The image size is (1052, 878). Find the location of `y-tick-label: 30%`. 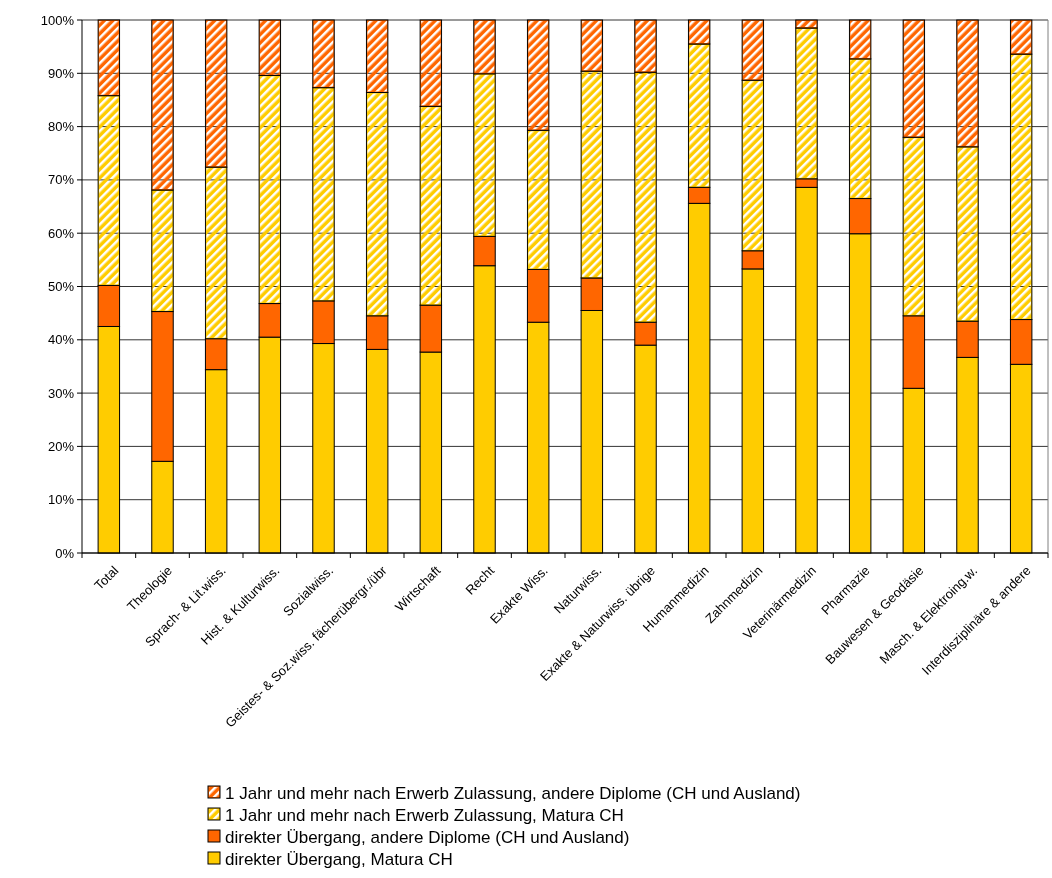

y-tick-label: 30% is located at coordinates (61, 393).